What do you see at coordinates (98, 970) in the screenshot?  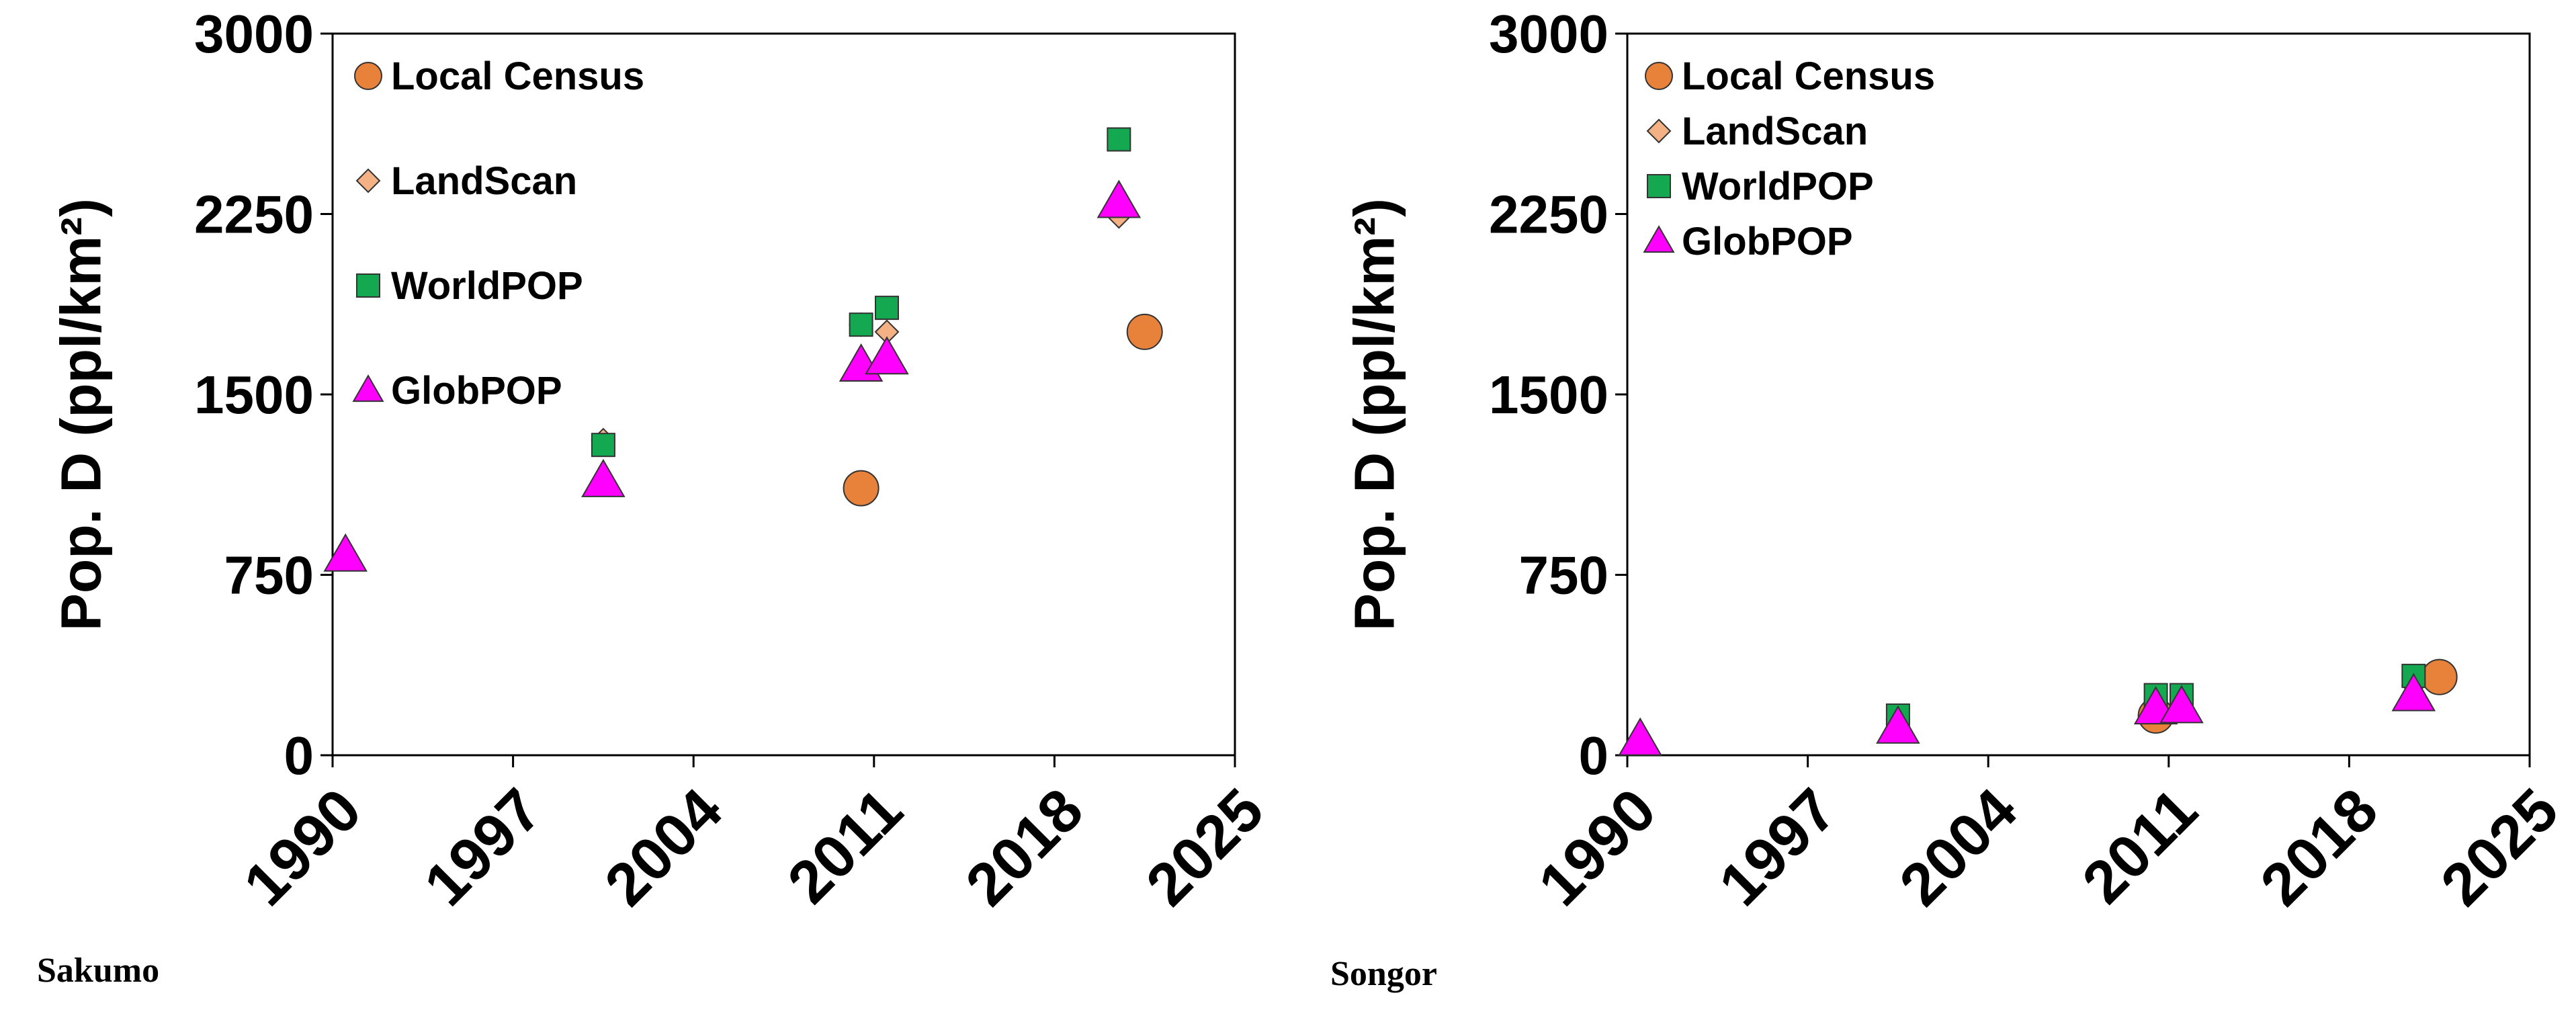 I see `chart-caption: Sakumo` at bounding box center [98, 970].